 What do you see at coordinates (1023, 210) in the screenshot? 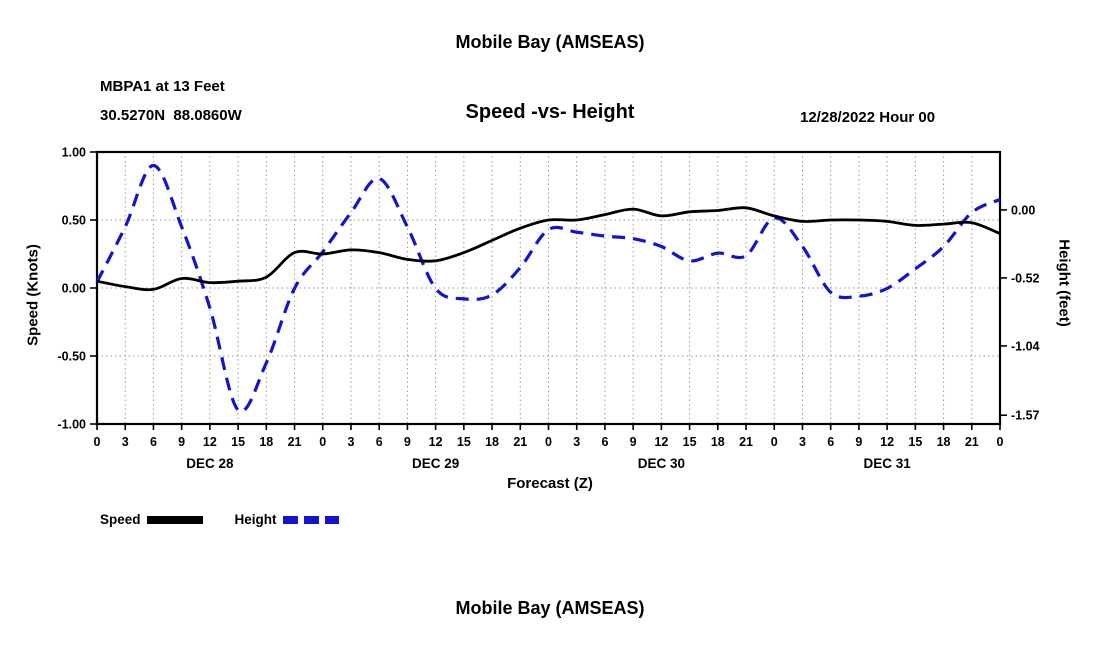
I see `y-right-tick-label: 0.00` at bounding box center [1023, 210].